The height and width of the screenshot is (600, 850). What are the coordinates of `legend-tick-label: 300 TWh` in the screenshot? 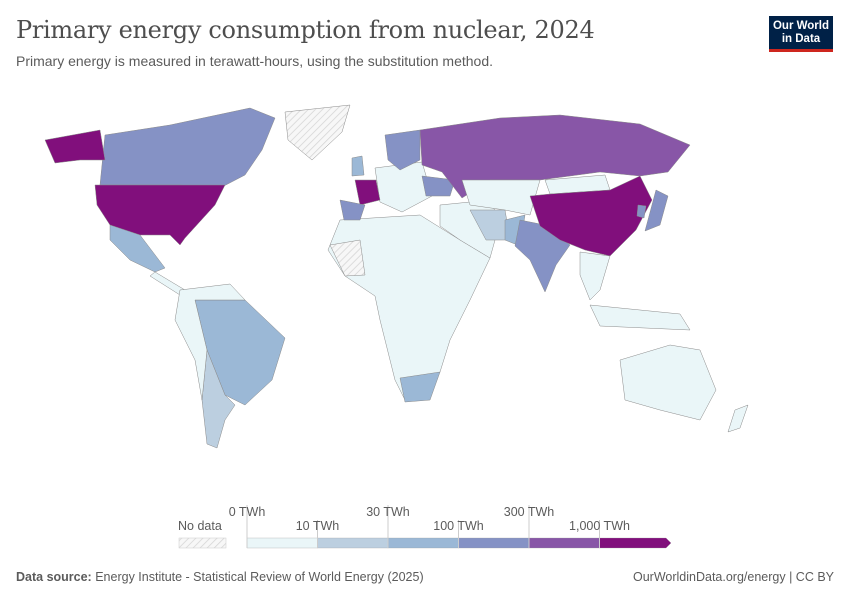 It's located at (529, 512).